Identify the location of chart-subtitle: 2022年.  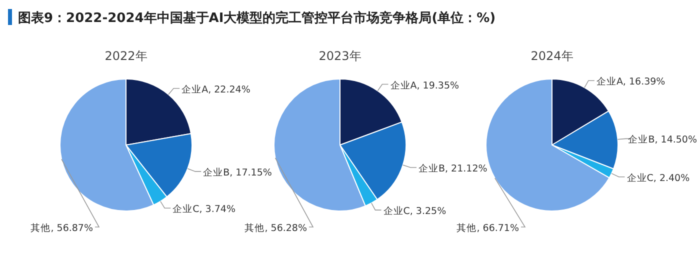
(126, 56).